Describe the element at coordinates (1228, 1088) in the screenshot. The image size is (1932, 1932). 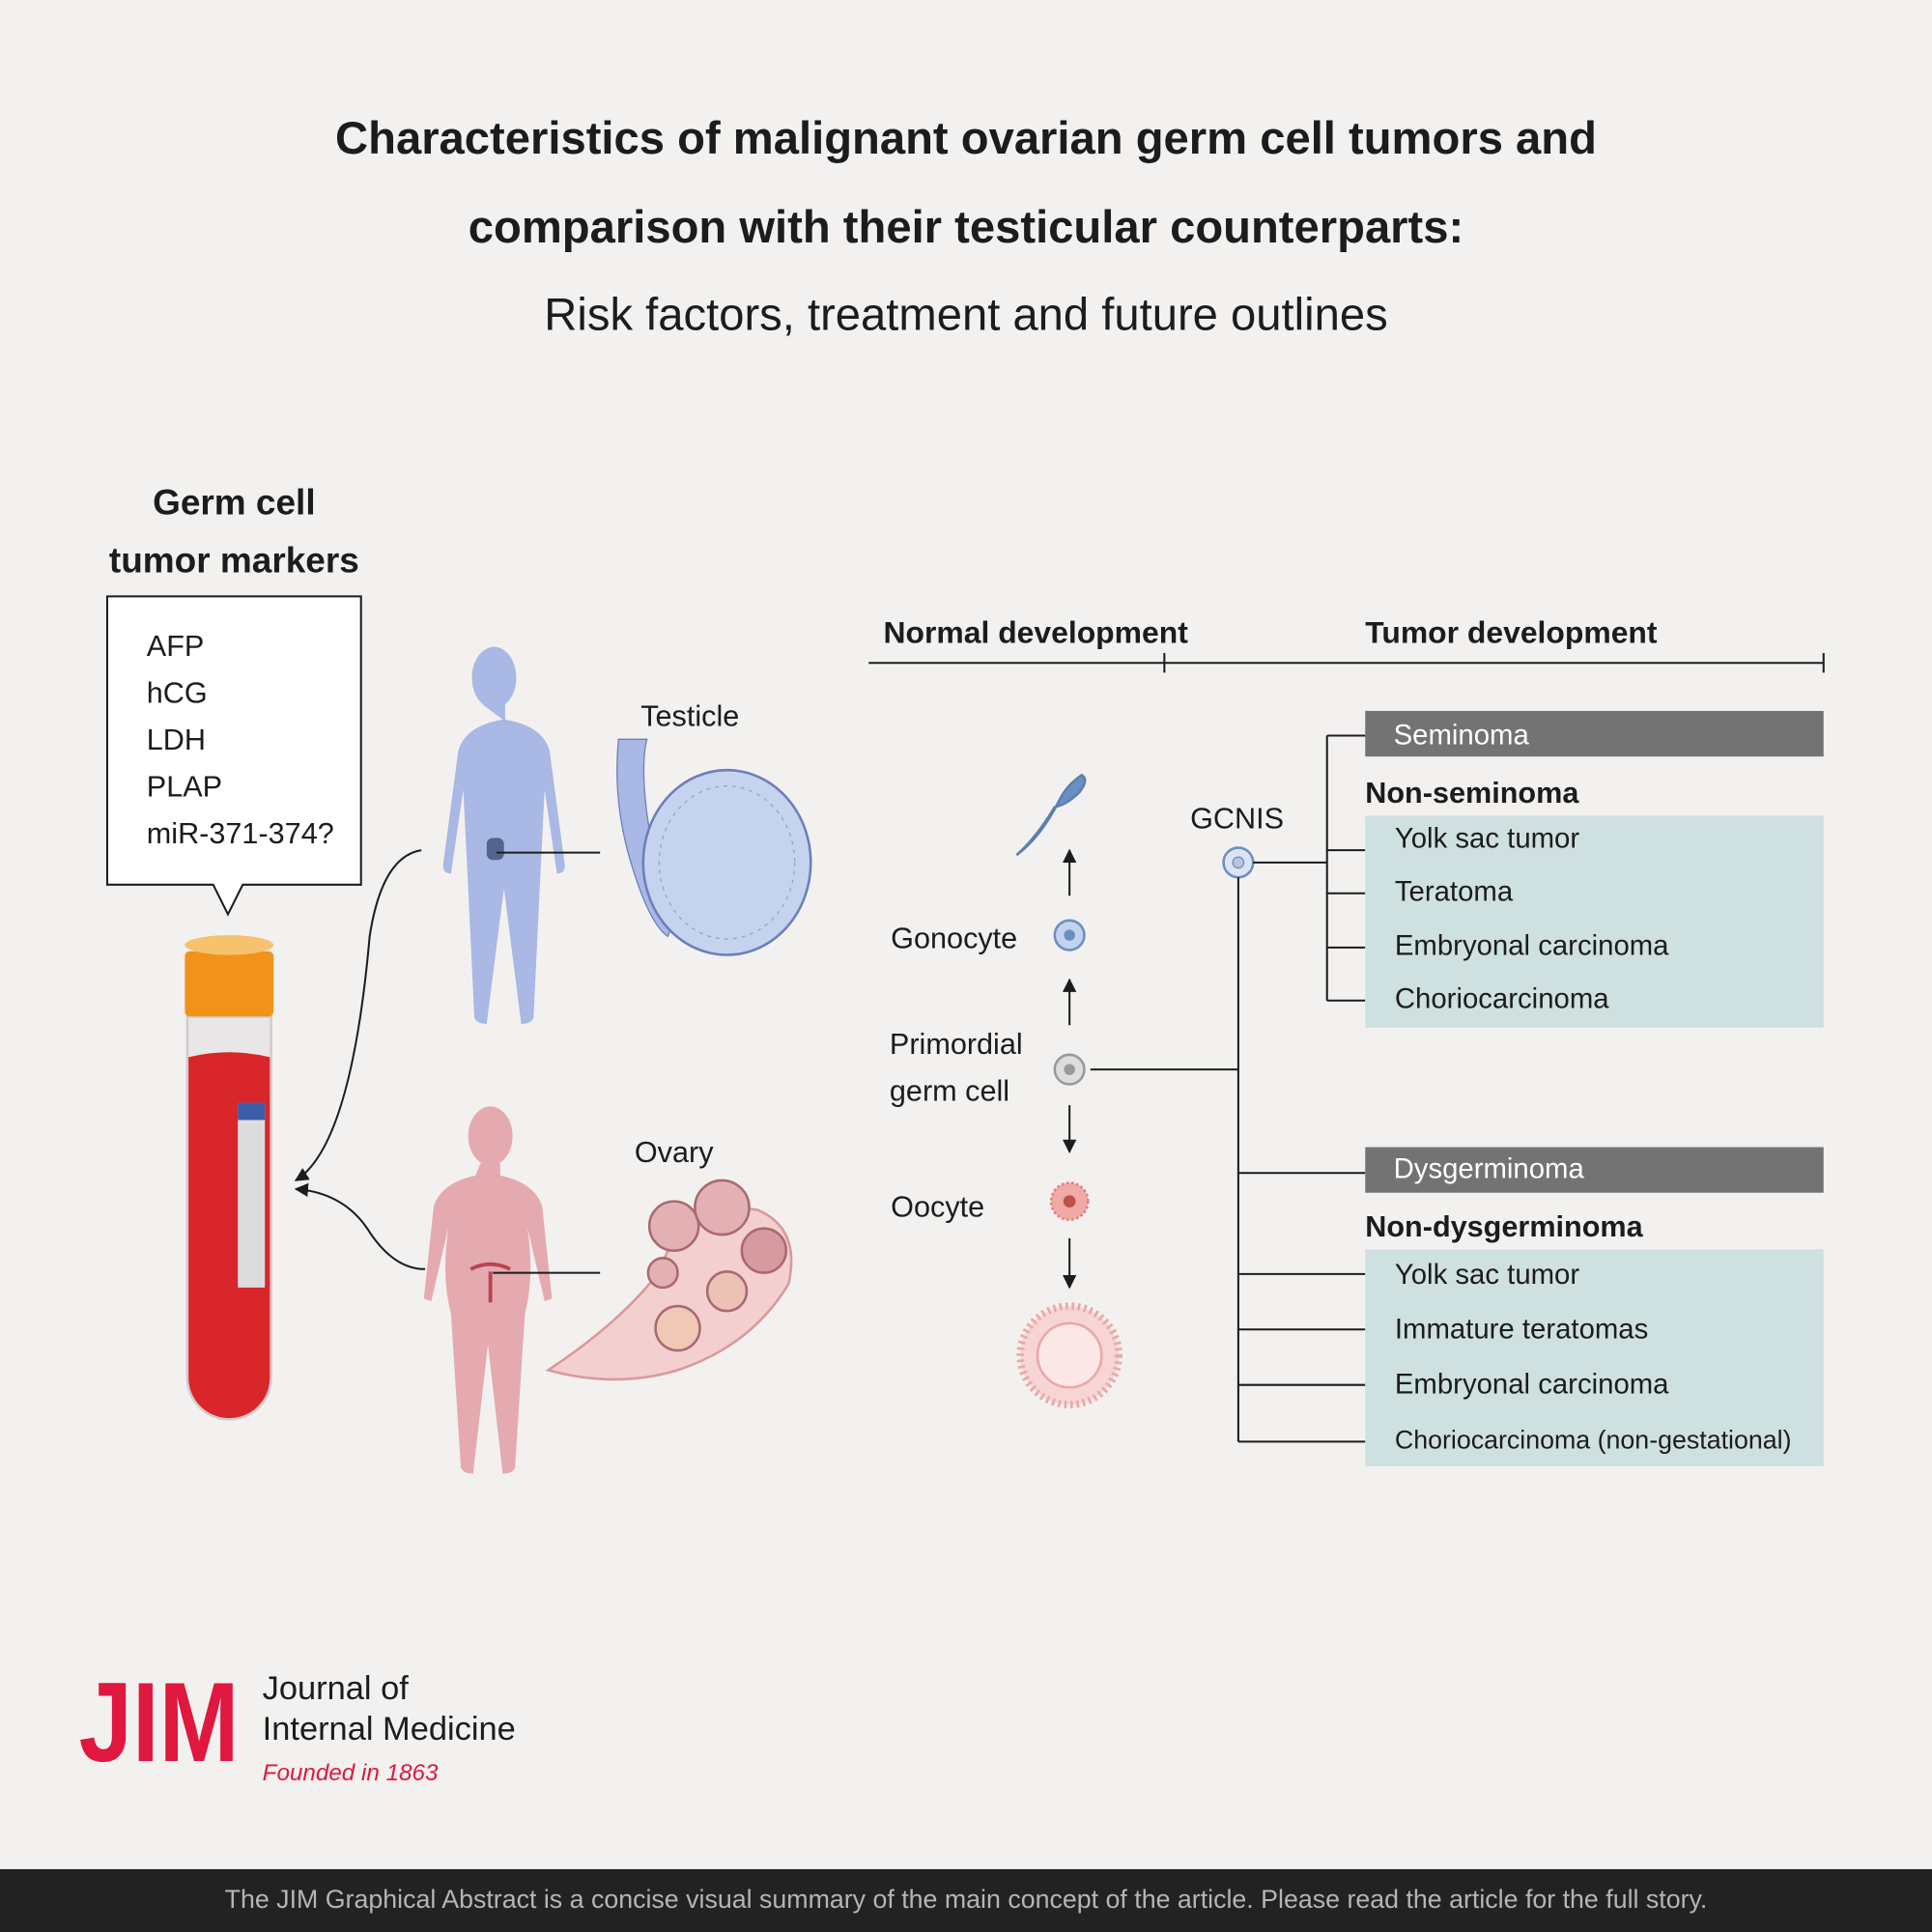
I see `tree-connector` at that location.